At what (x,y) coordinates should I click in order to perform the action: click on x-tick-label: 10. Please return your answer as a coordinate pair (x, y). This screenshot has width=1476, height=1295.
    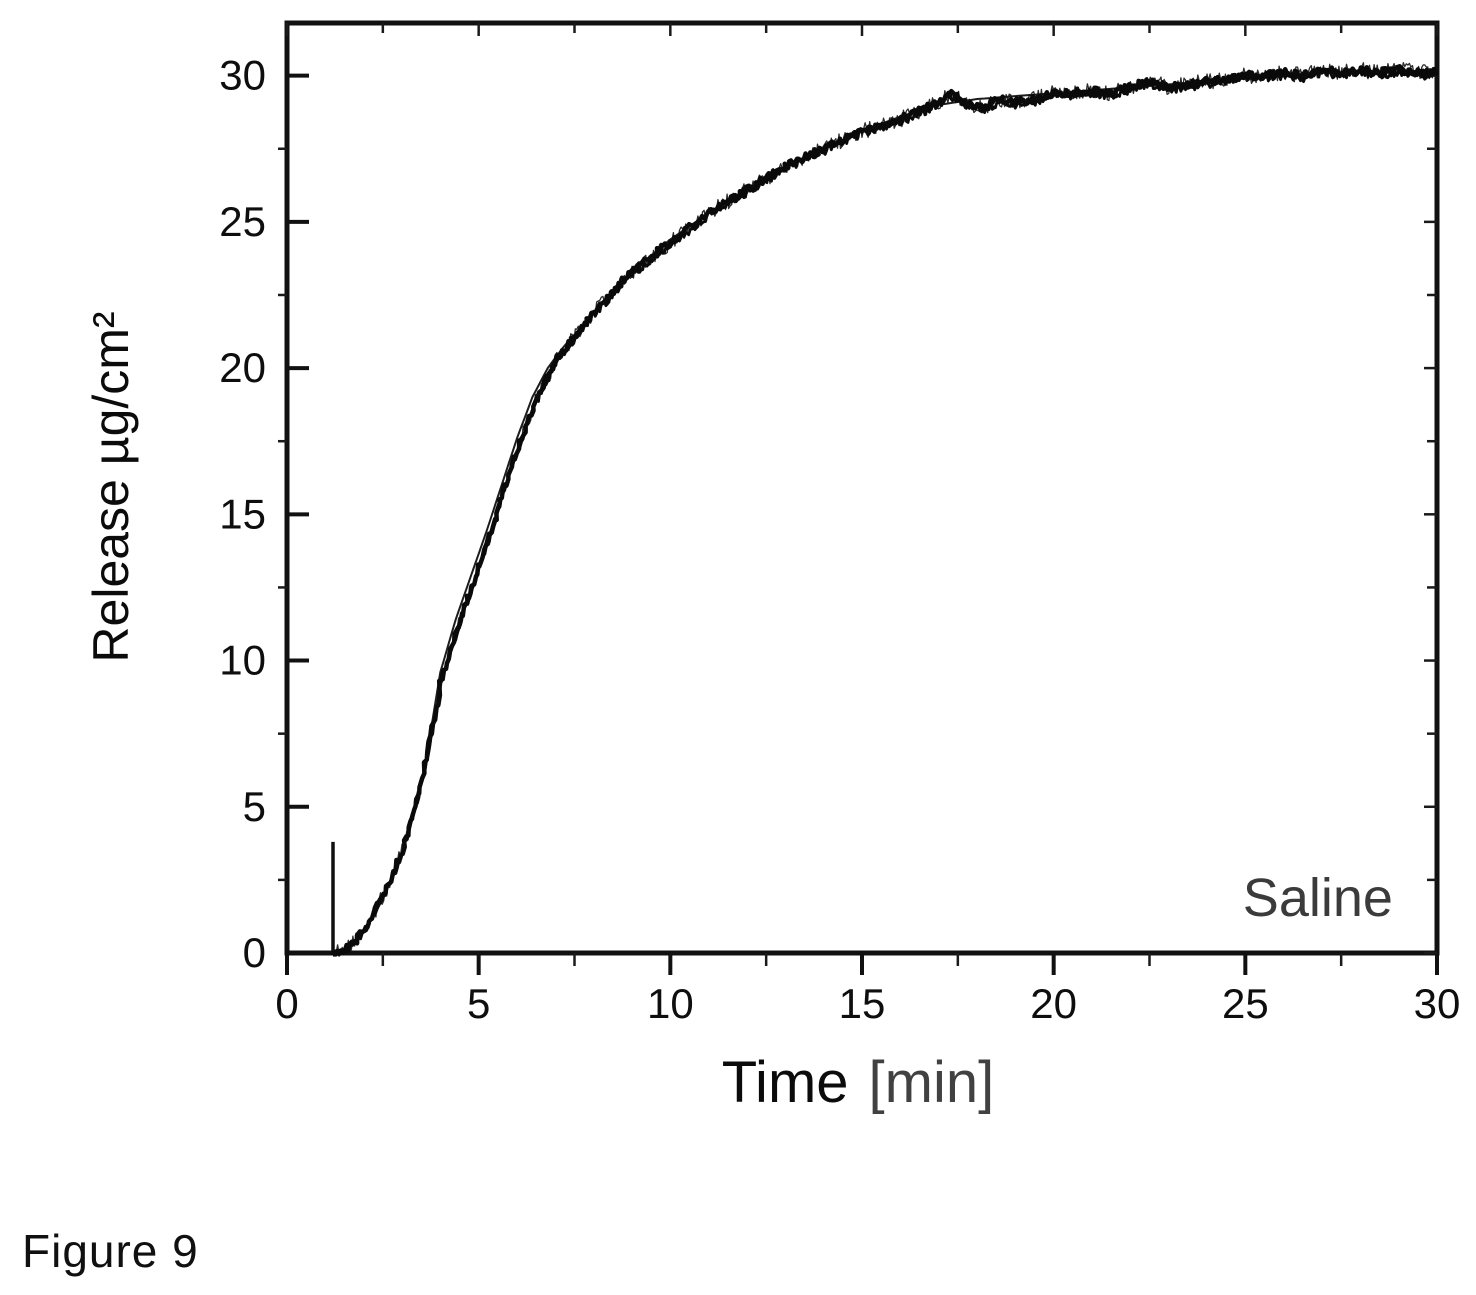
    Looking at the image, I should click on (670, 1003).